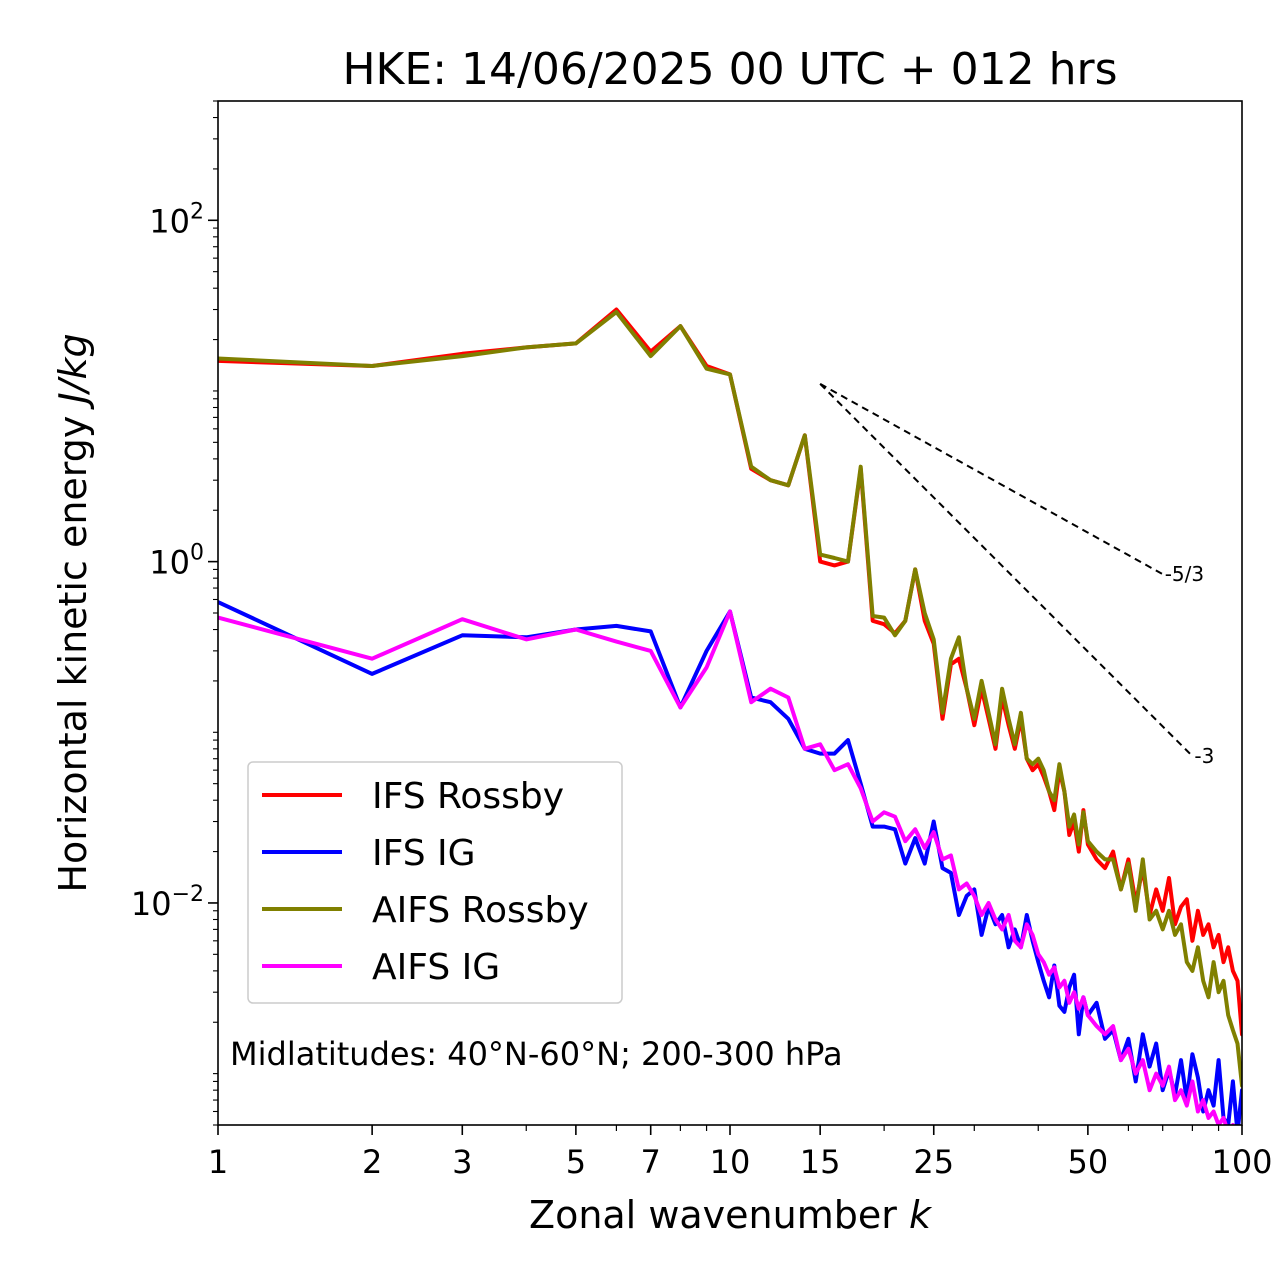 This screenshot has height=1288, width=1280. Describe the element at coordinates (1204, 756) in the screenshot. I see `slope-label: -3` at that location.